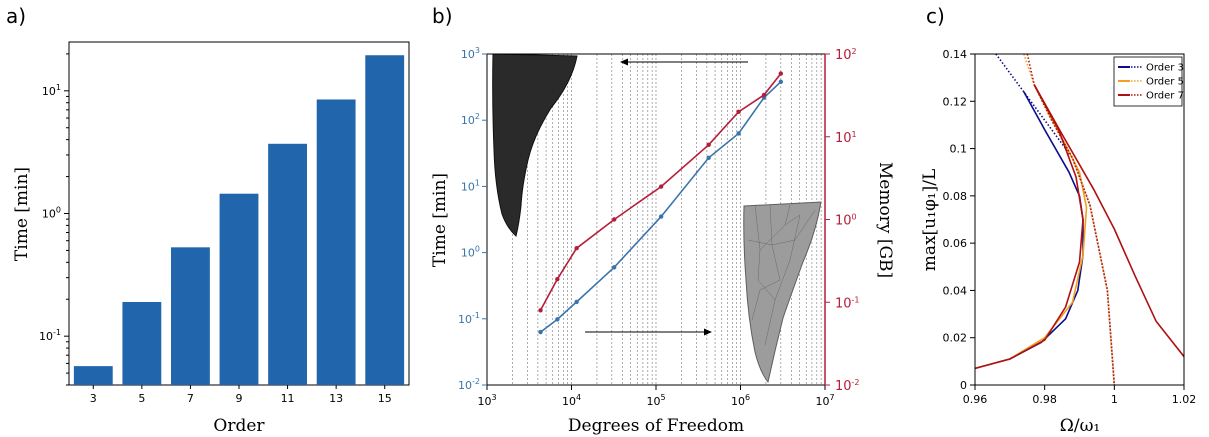  I want to click on legend: Order 3 Order 5 Order 7, so click(1148, 81).